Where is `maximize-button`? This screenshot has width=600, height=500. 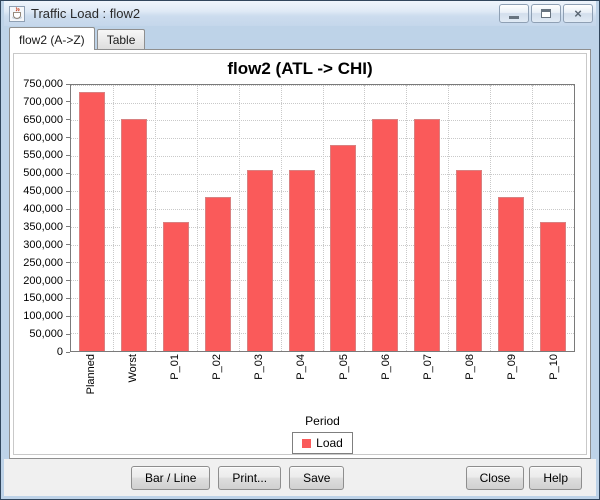 maximize-button is located at coordinates (546, 13).